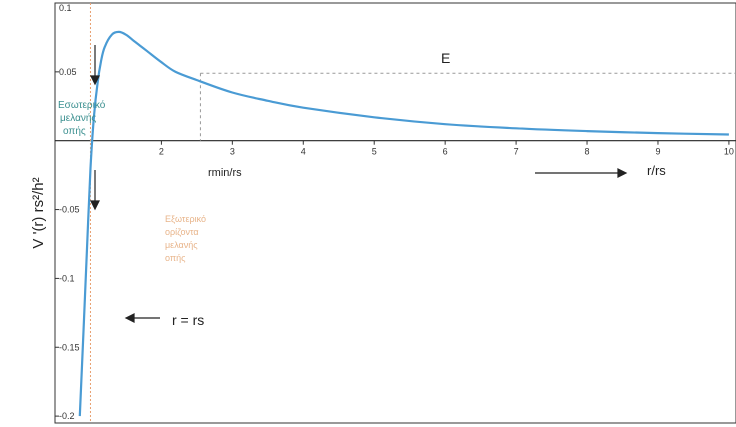 The image size is (736, 427). What do you see at coordinates (445, 58) in the screenshot?
I see `energy-label: E` at bounding box center [445, 58].